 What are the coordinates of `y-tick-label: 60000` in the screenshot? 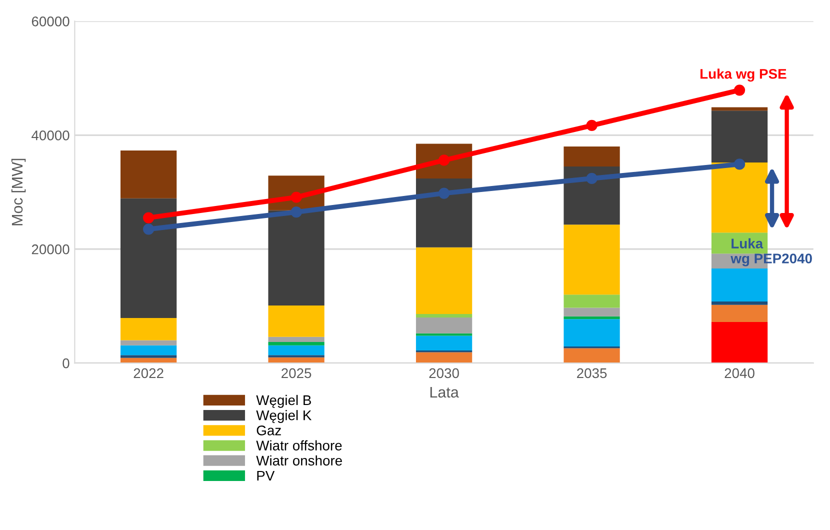 It's located at (51, 21).